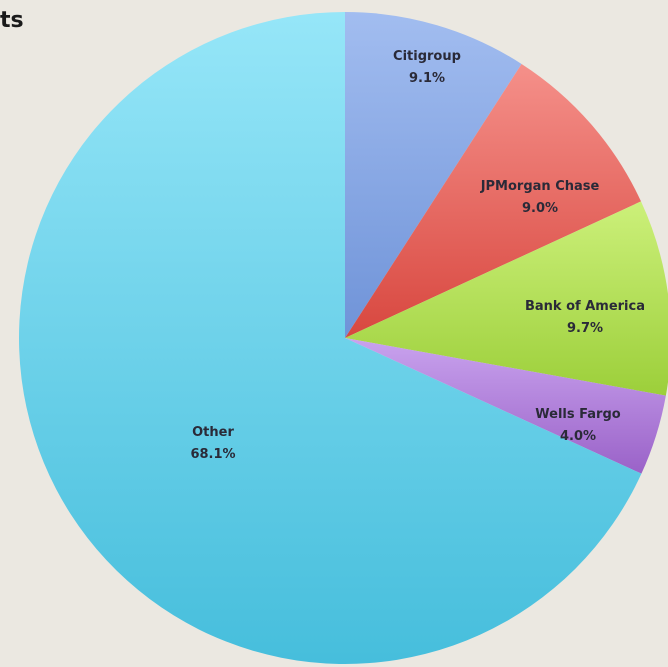 Image resolution: width=668 pixels, height=667 pixels. What do you see at coordinates (427, 78) in the screenshot?
I see `slice-value-citigroup: 9.1%` at bounding box center [427, 78].